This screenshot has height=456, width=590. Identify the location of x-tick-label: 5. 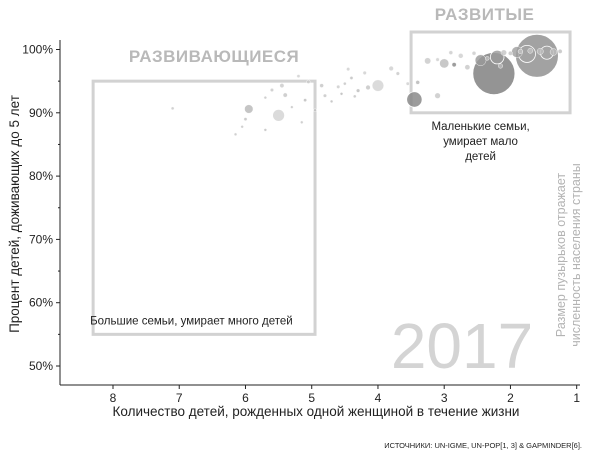
(311, 398).